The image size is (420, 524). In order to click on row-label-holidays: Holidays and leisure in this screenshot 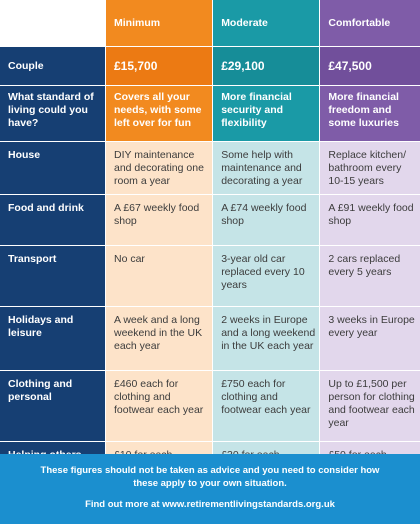, I will do `click(52, 339)`.